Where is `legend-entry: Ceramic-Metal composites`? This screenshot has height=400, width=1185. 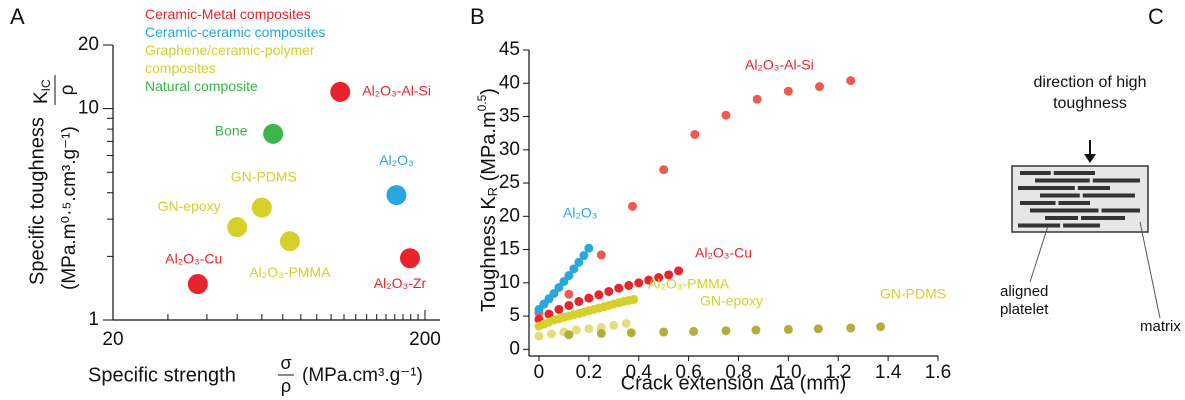
legend-entry: Ceramic-Metal composites is located at coordinates (228, 14).